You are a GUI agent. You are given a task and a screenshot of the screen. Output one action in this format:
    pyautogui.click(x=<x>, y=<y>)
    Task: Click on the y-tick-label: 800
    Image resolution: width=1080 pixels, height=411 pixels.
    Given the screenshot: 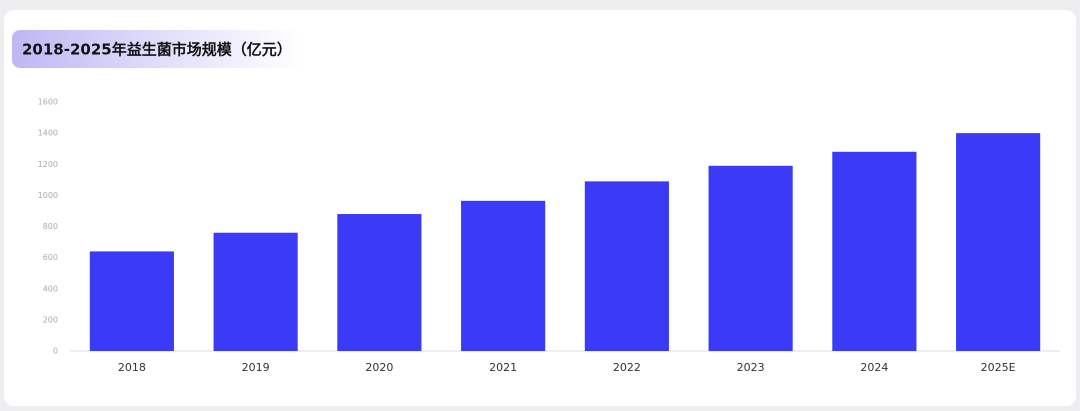 What is the action you would take?
    pyautogui.click(x=50, y=226)
    